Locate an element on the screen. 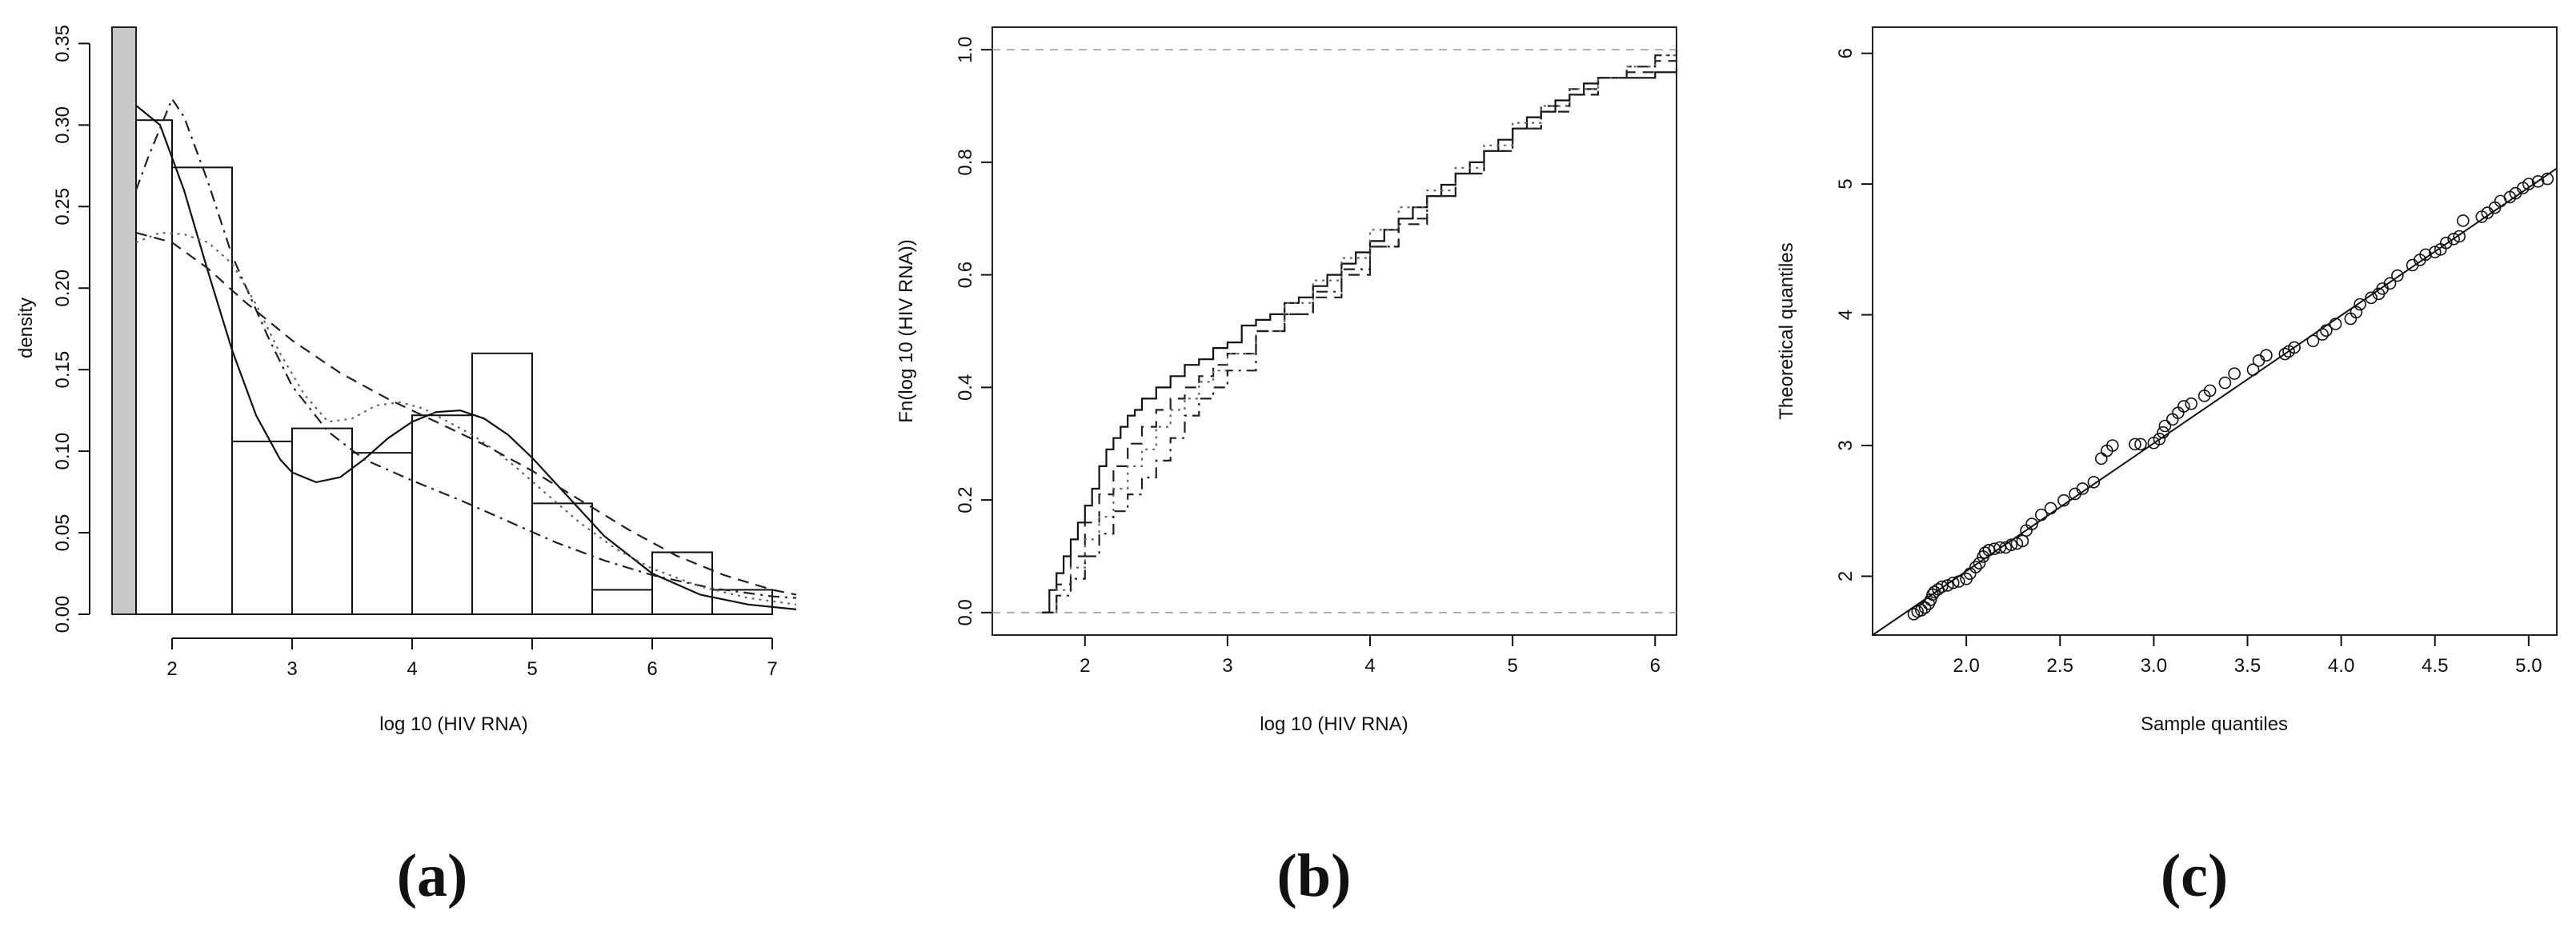  panel-c-marks is located at coordinates (2215, 401).